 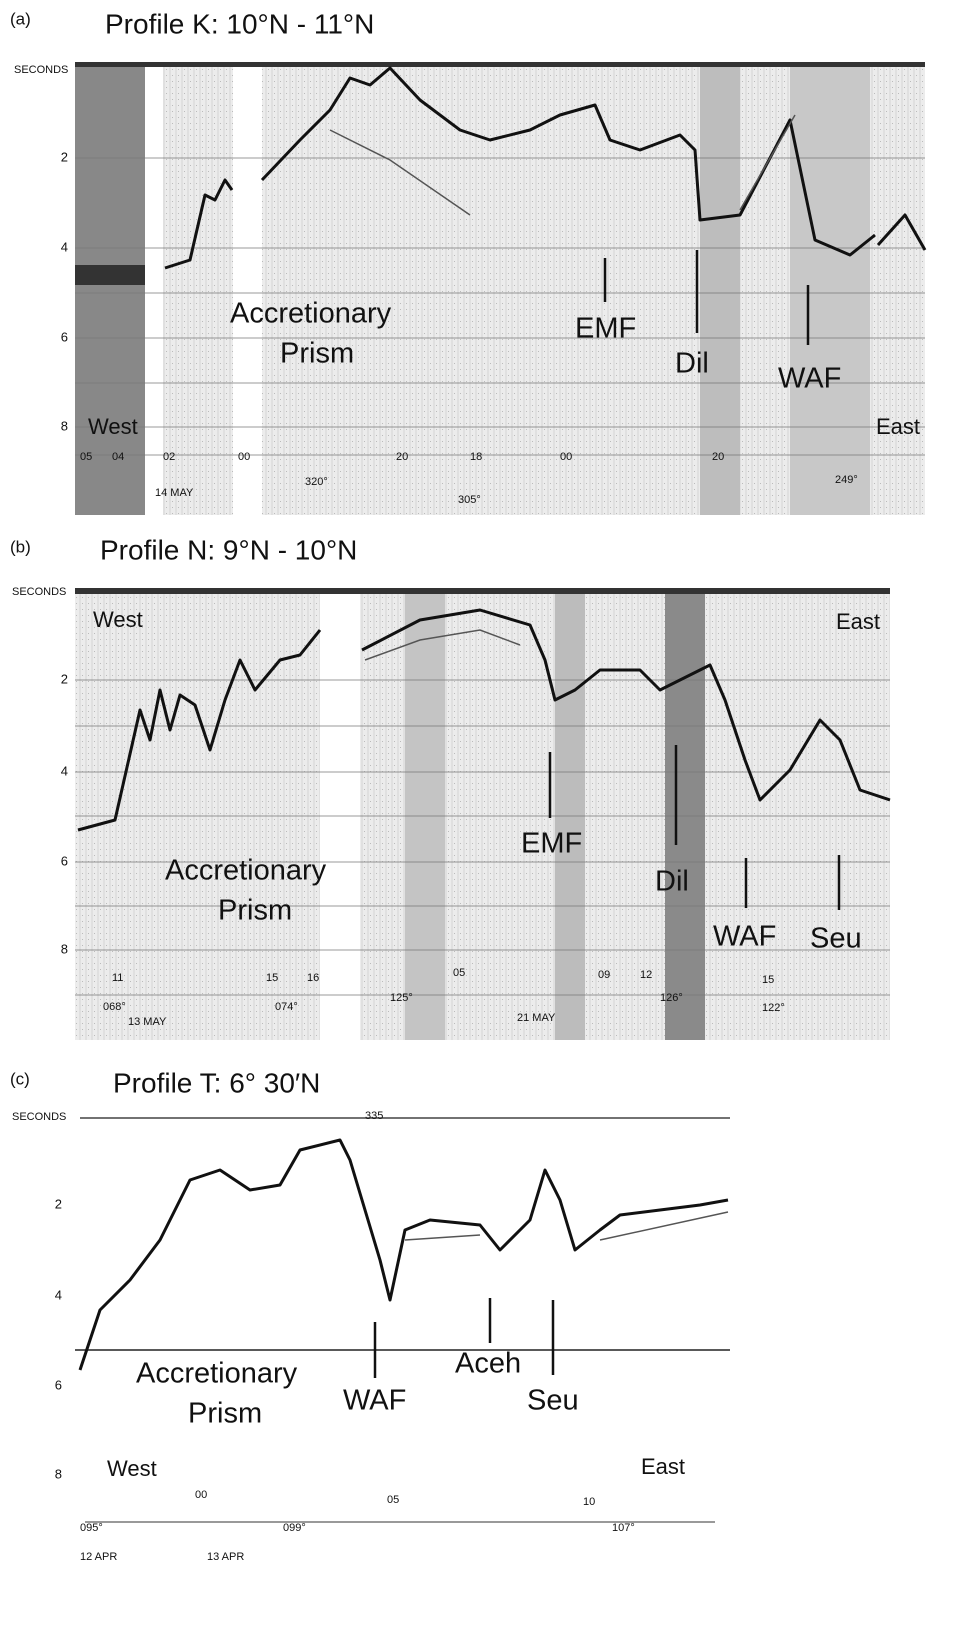 I want to click on panel-title: Profile K: 10°N - 11°N, so click(x=239, y=23).